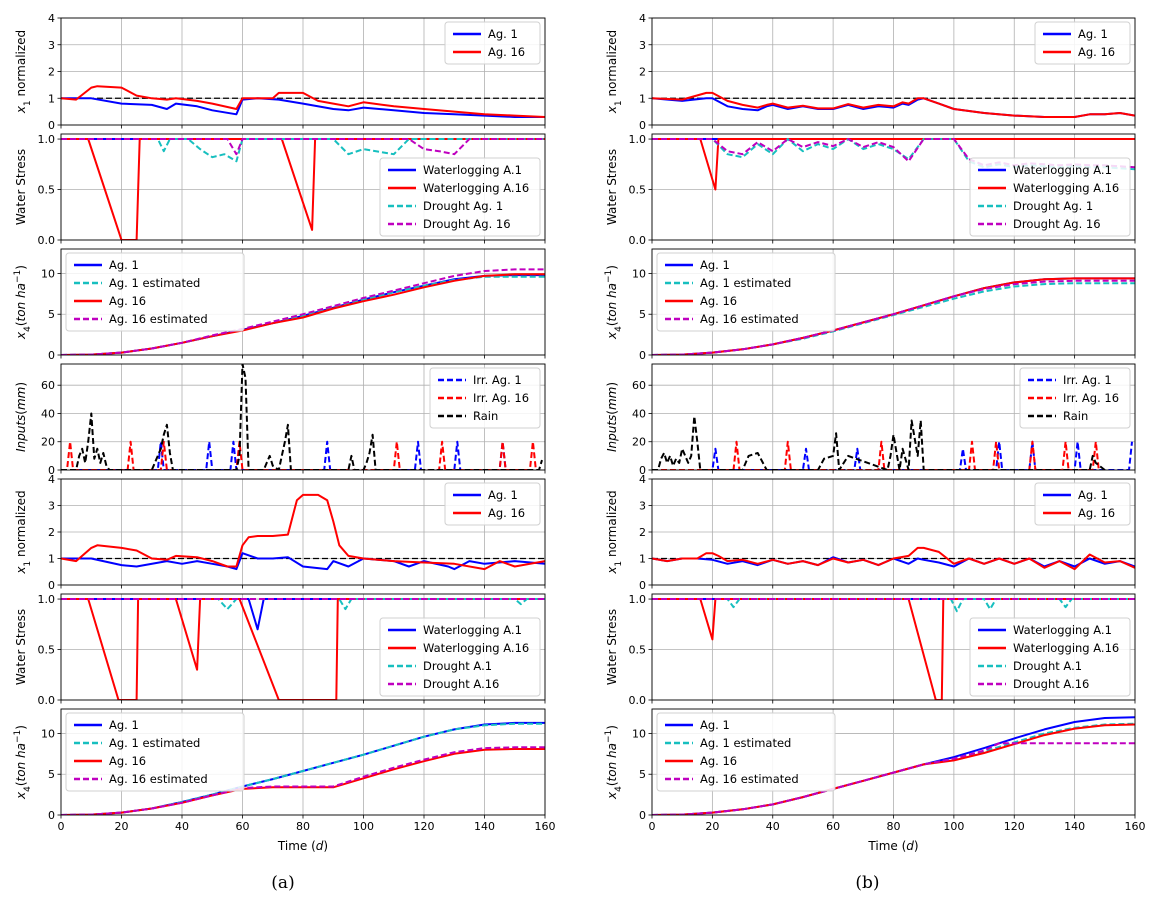 The width and height of the screenshot is (1163, 905). I want to click on y-tick-label: 1, so click(642, 559).